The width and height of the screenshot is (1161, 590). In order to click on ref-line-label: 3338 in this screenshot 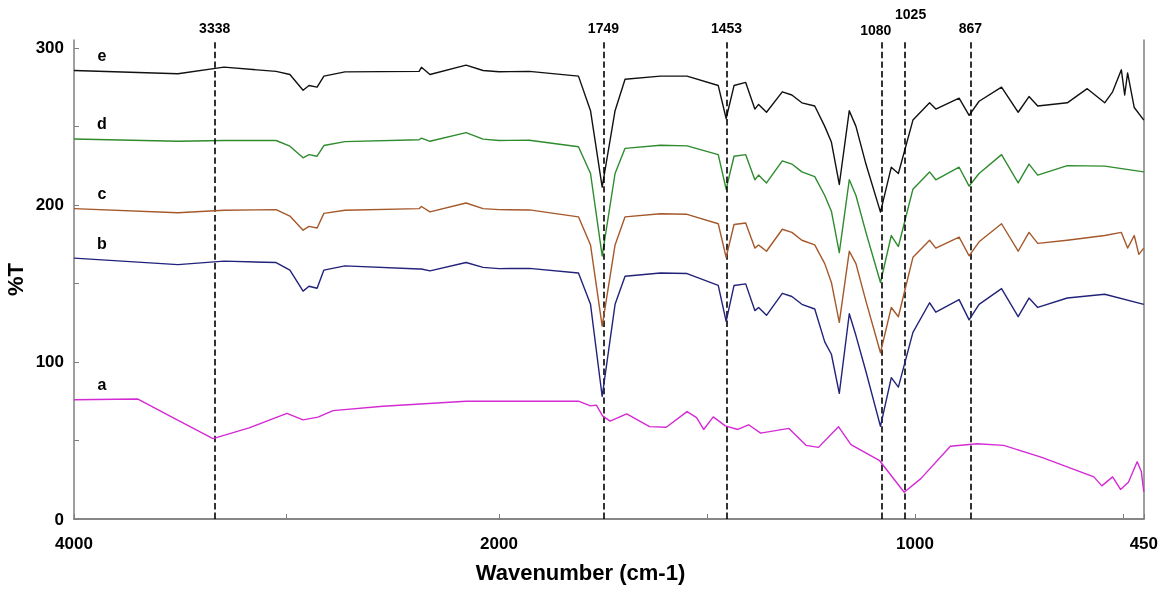, I will do `click(215, 28)`.